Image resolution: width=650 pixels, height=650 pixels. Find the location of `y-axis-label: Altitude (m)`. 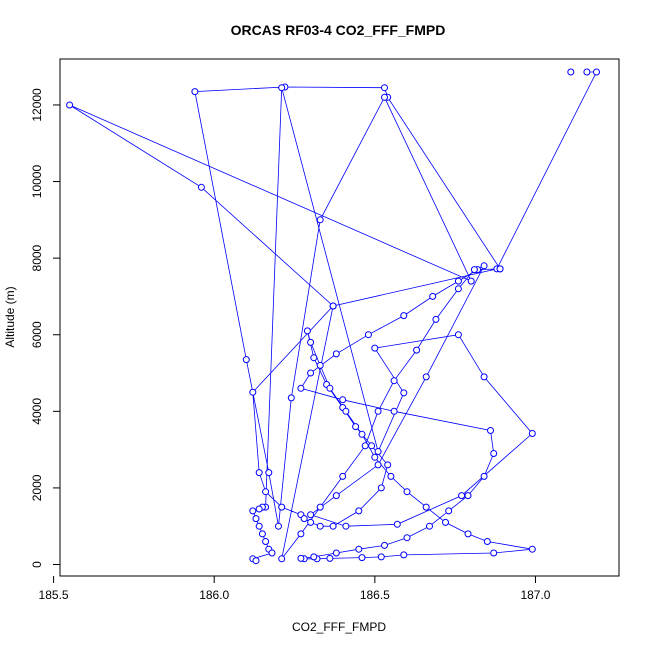

y-axis-label: Altitude (m) is located at coordinates (10, 316).